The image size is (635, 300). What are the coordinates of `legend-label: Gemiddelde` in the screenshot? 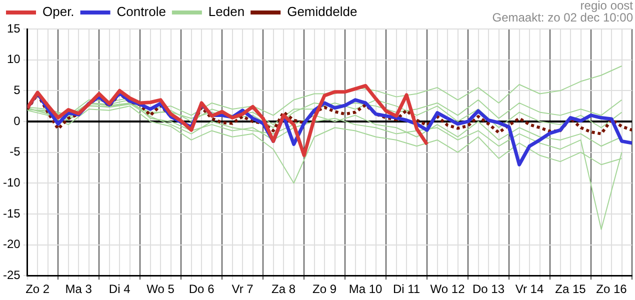 It's located at (322, 12).